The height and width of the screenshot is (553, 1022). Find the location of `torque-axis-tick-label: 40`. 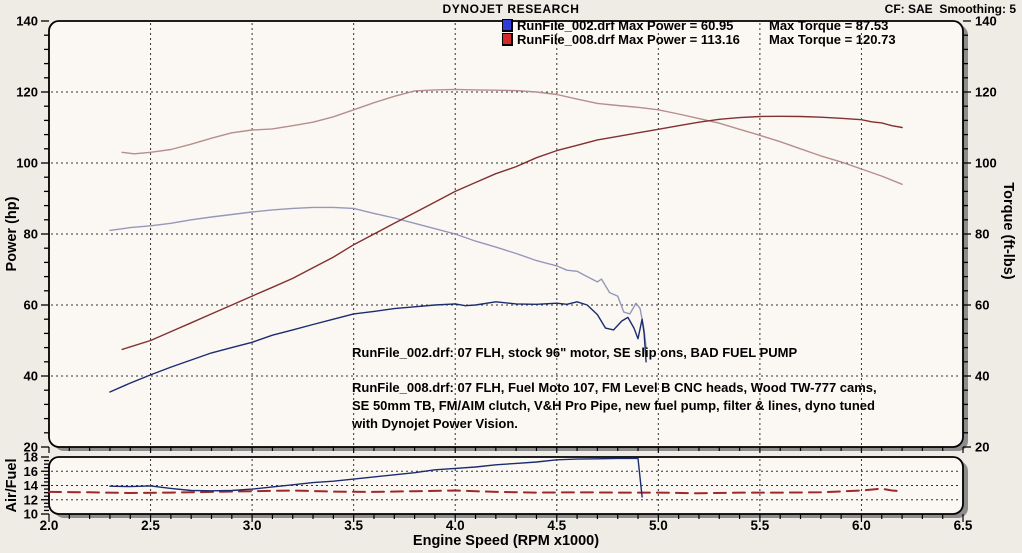

torque-axis-tick-label: 40 is located at coordinates (982, 376).